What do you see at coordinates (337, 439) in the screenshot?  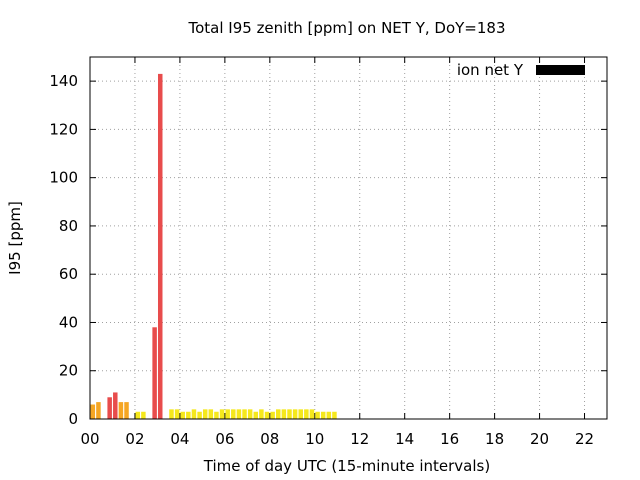 I see `x-tick-labels: 00 02 04 06 08 10 12 14 16 18 20 22` at bounding box center [337, 439].